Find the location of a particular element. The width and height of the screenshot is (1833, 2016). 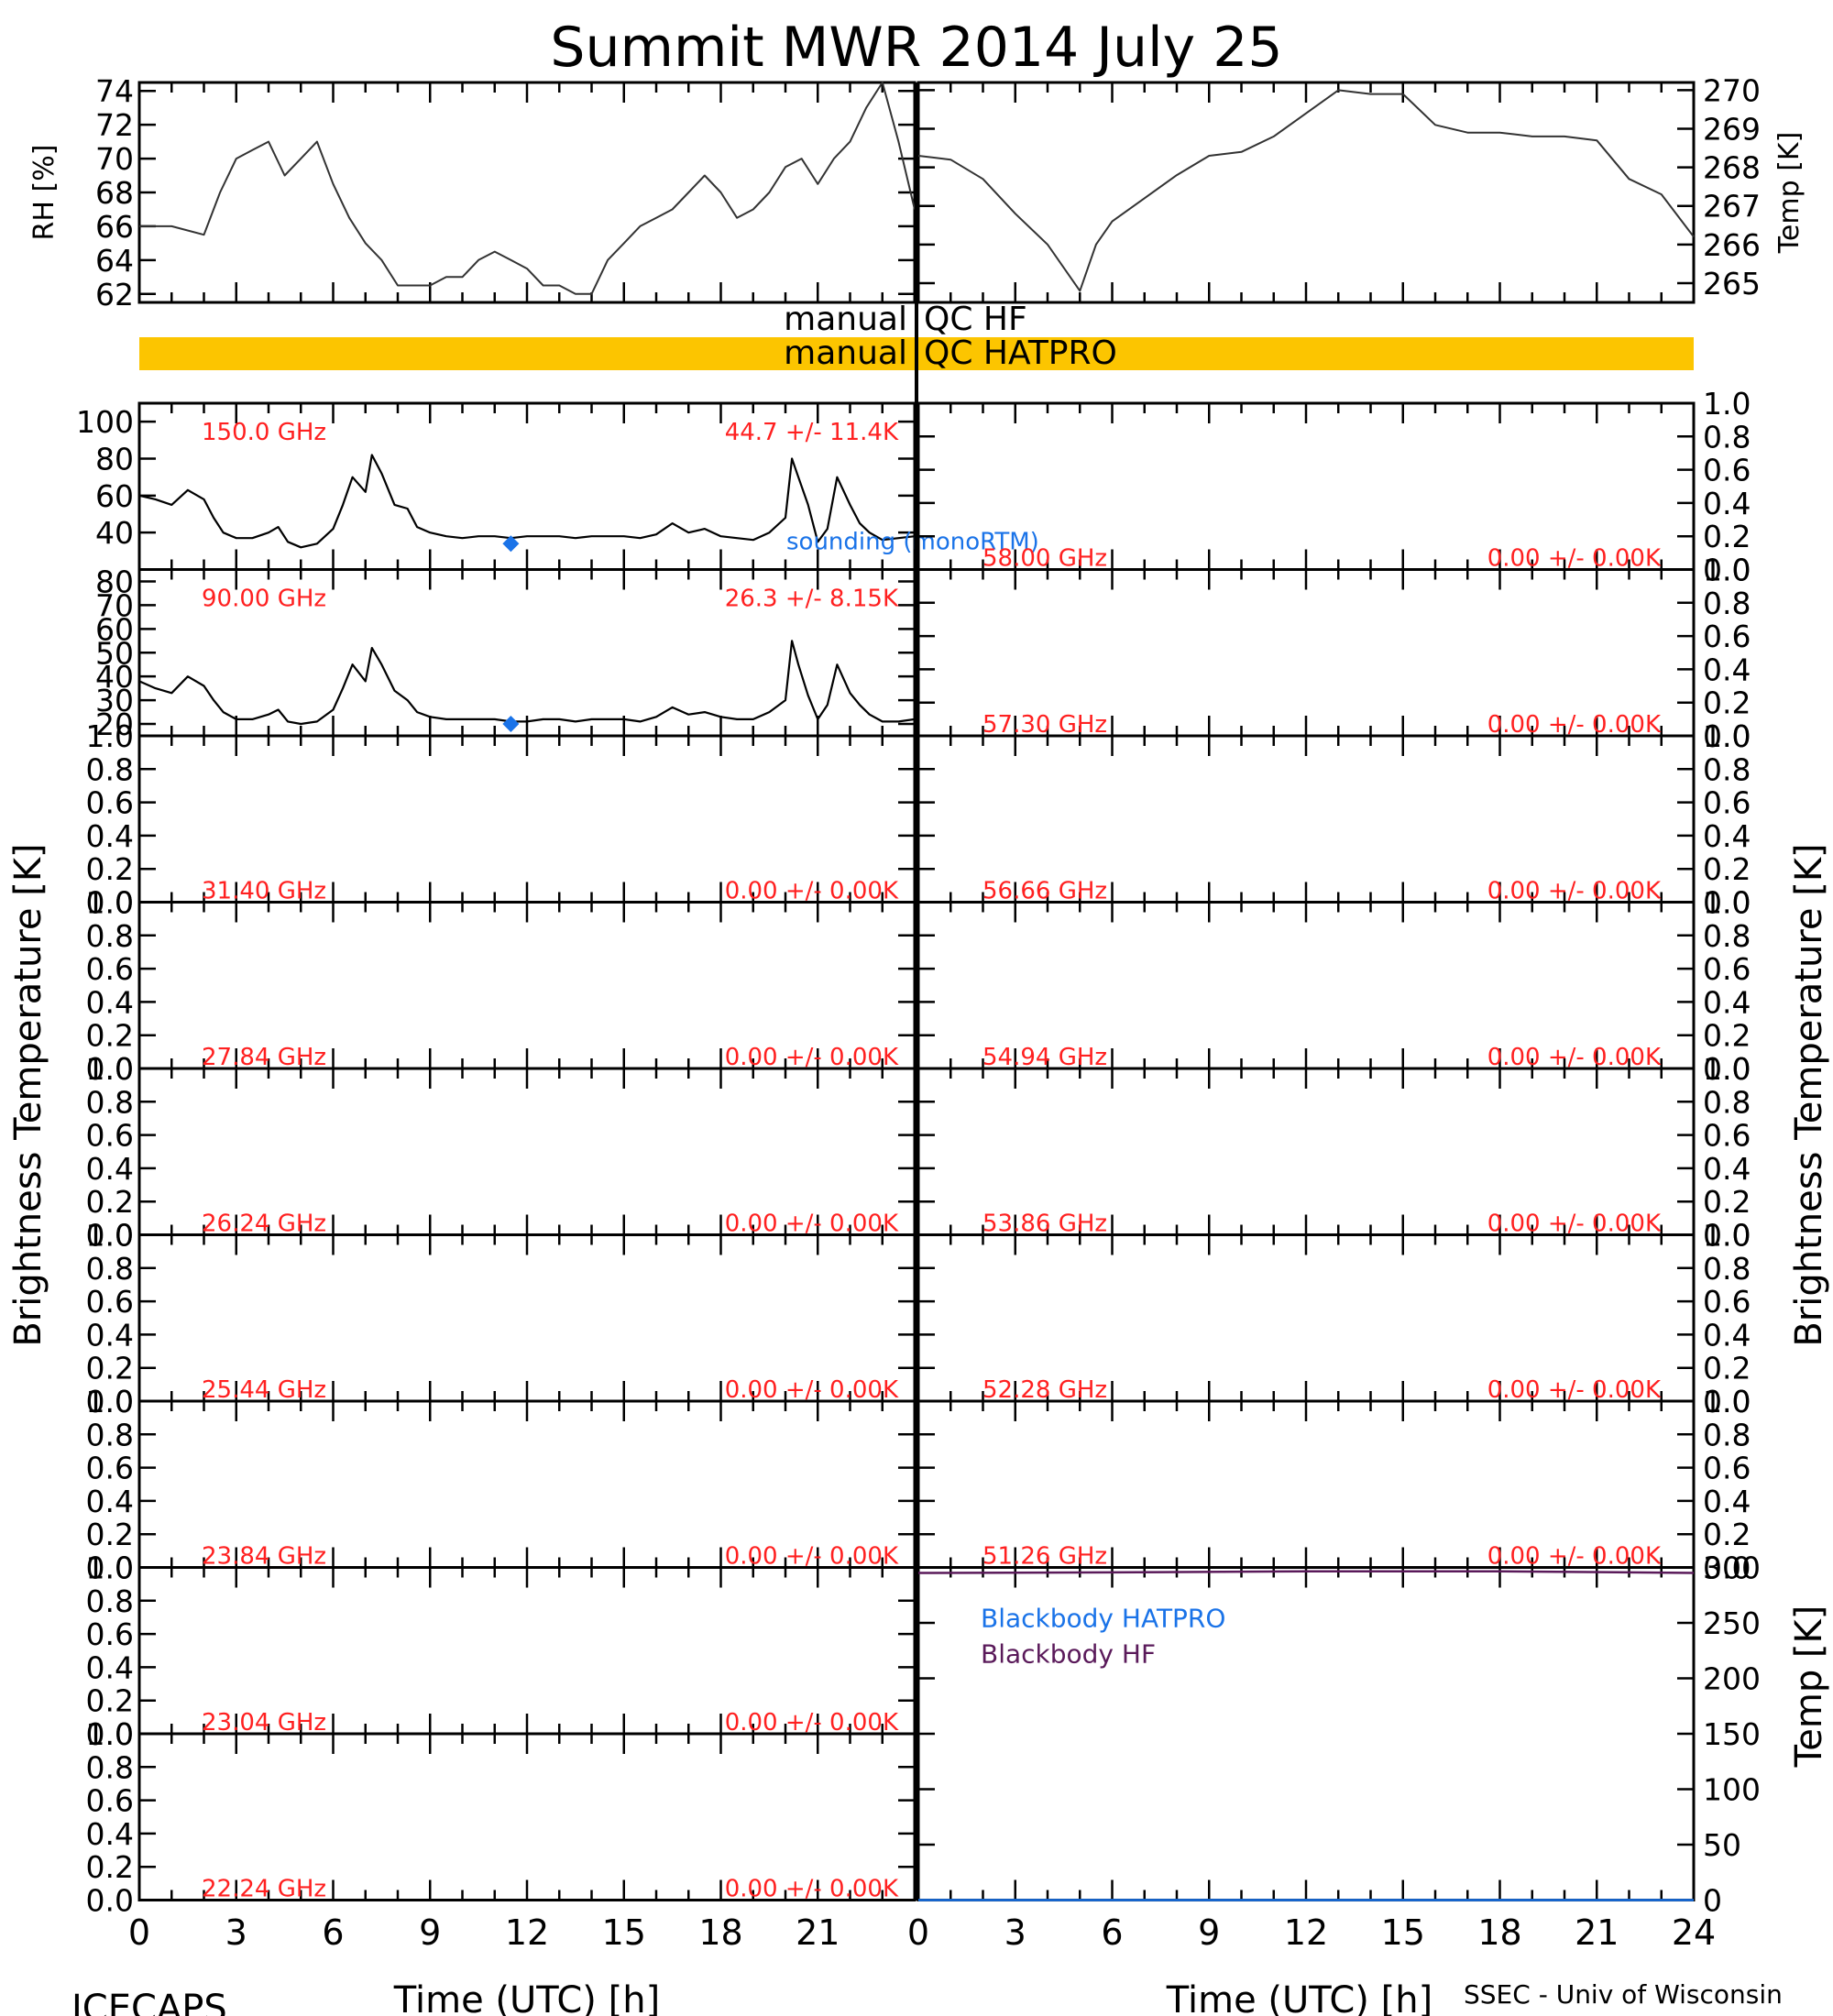

rh-axis-label: RH [%] is located at coordinates (44, 193).